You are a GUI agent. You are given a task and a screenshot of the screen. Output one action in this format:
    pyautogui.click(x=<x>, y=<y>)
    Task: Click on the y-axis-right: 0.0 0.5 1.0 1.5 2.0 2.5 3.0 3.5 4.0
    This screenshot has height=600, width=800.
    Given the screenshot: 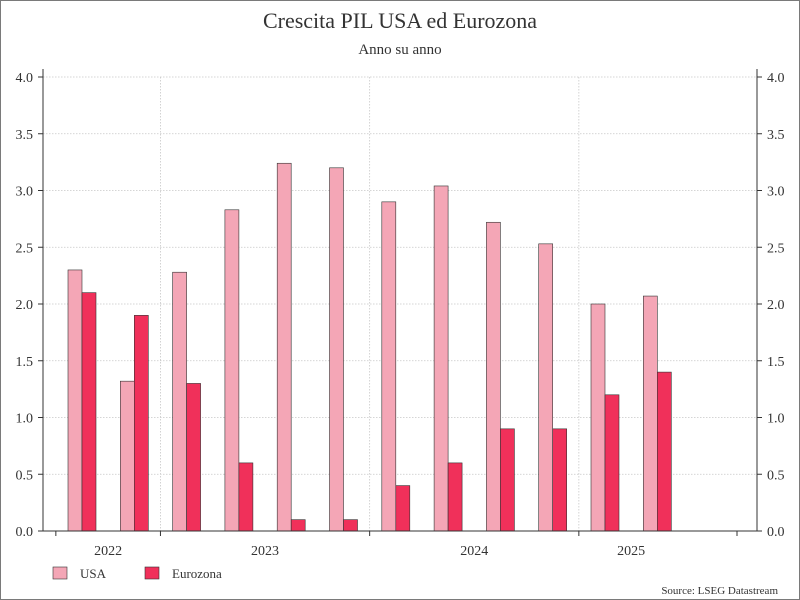 What is the action you would take?
    pyautogui.click(x=771, y=305)
    